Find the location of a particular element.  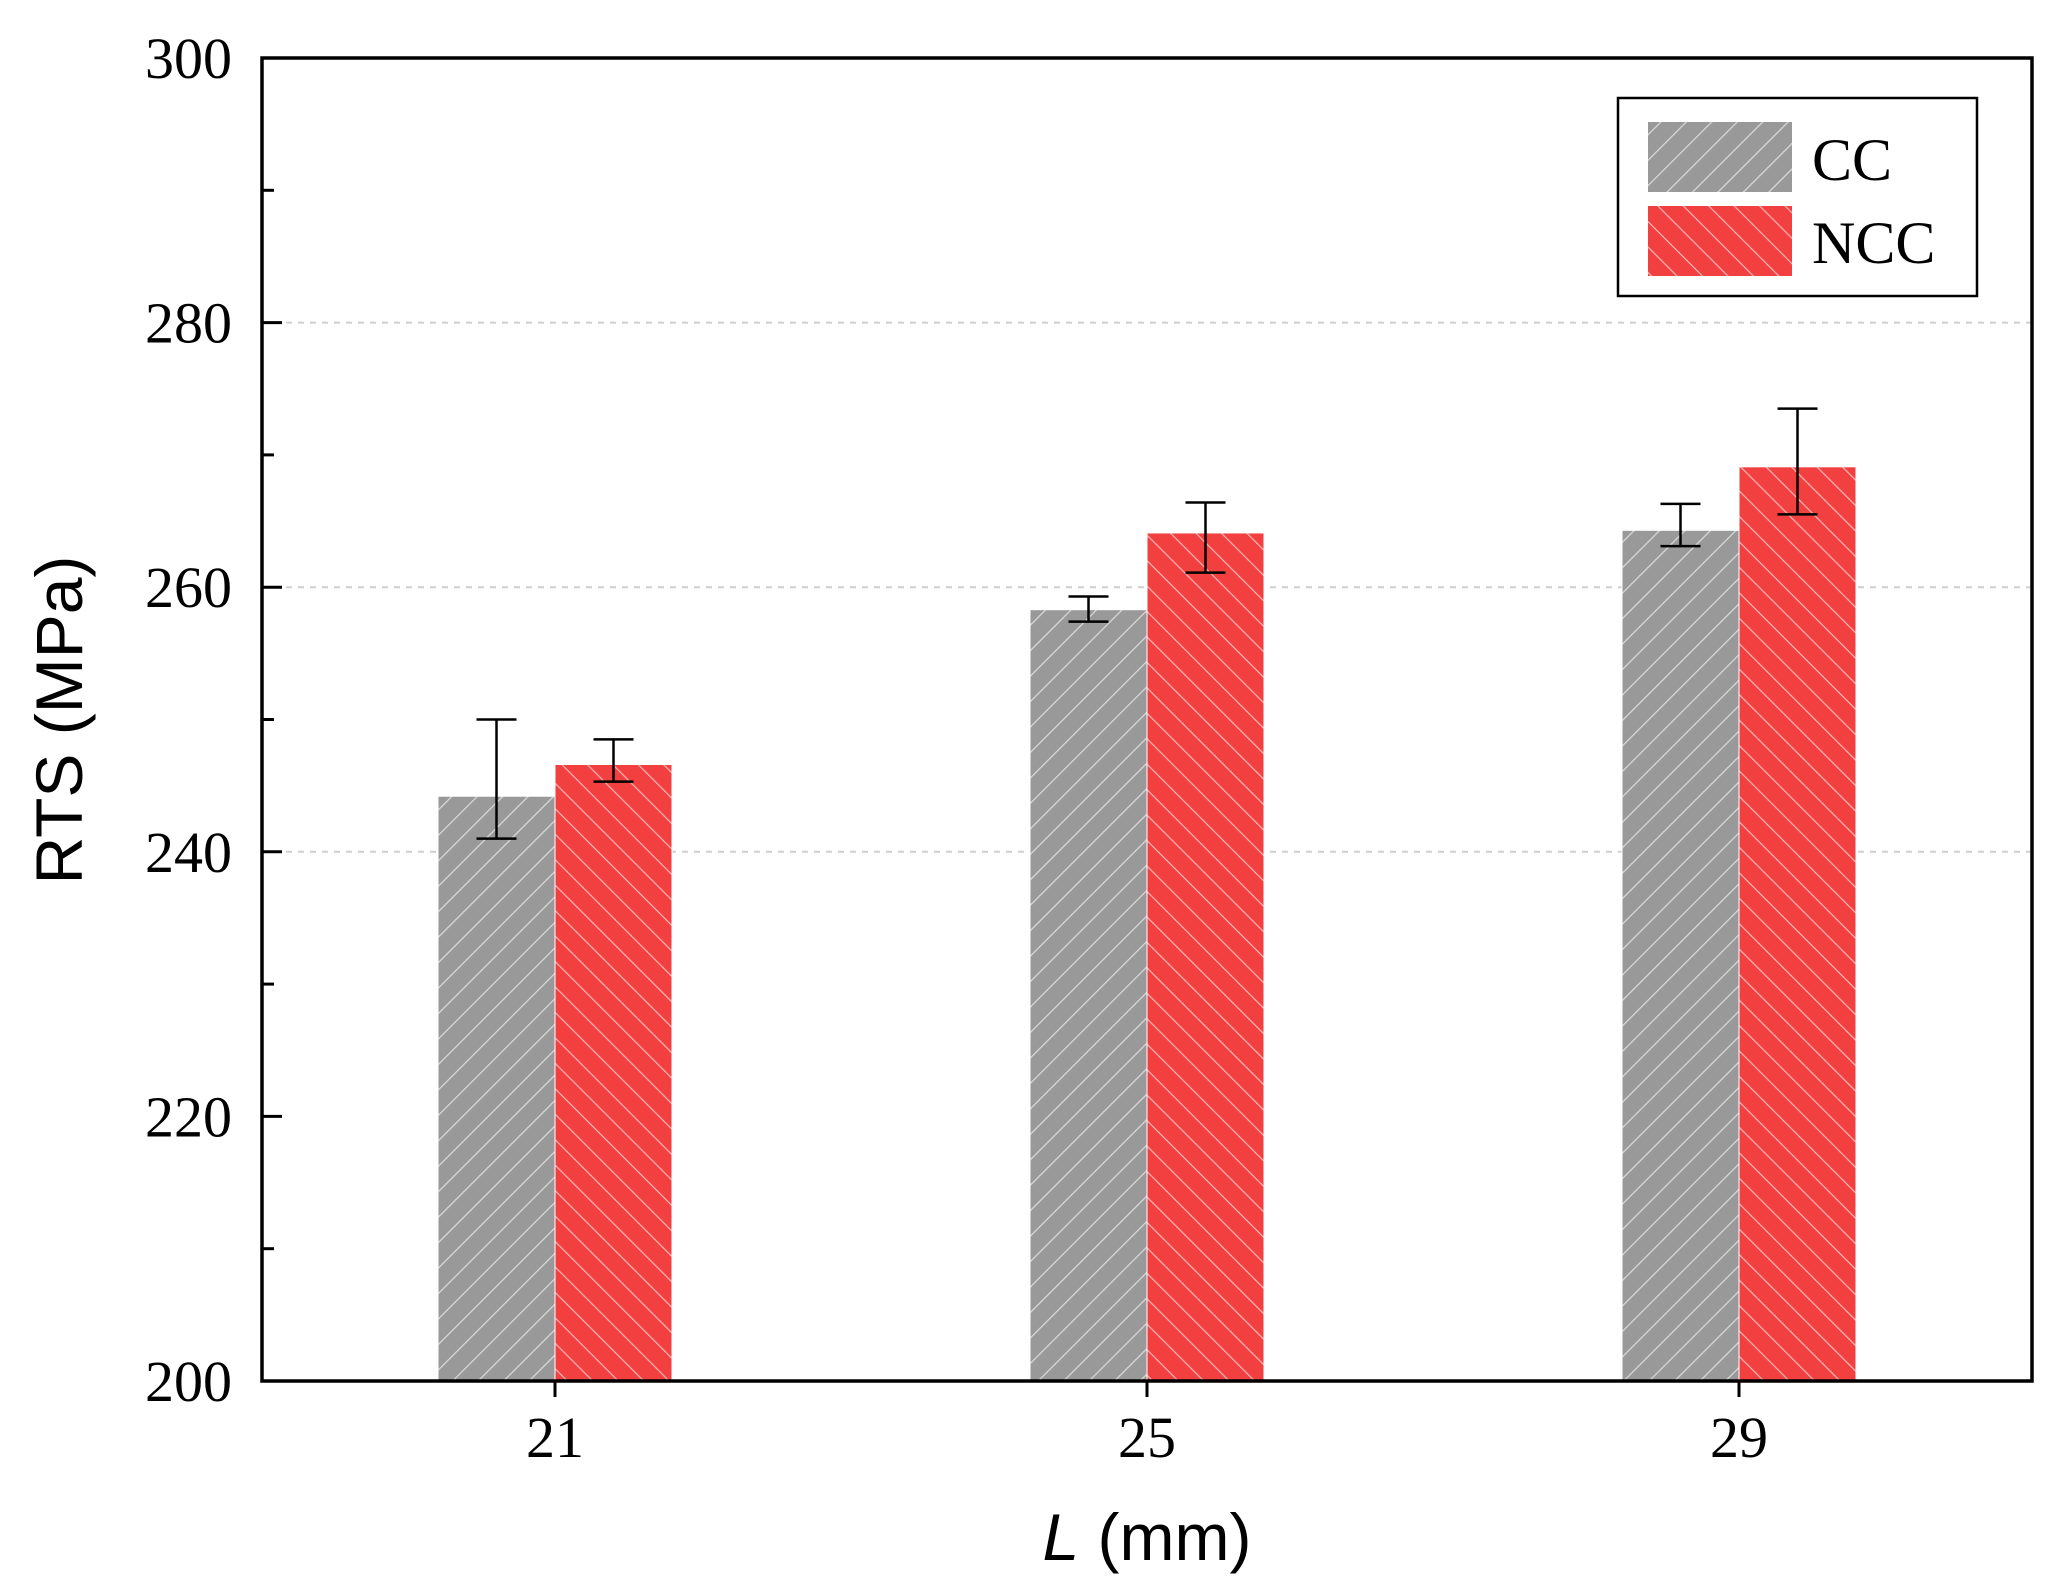

x-tick-label-21: 21 is located at coordinates (555, 1437).